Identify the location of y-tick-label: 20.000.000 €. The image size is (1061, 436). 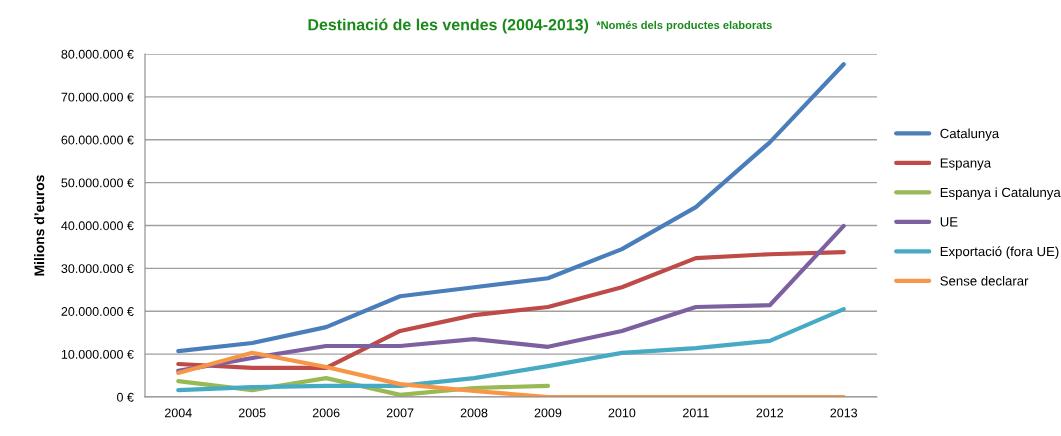
(97, 311).